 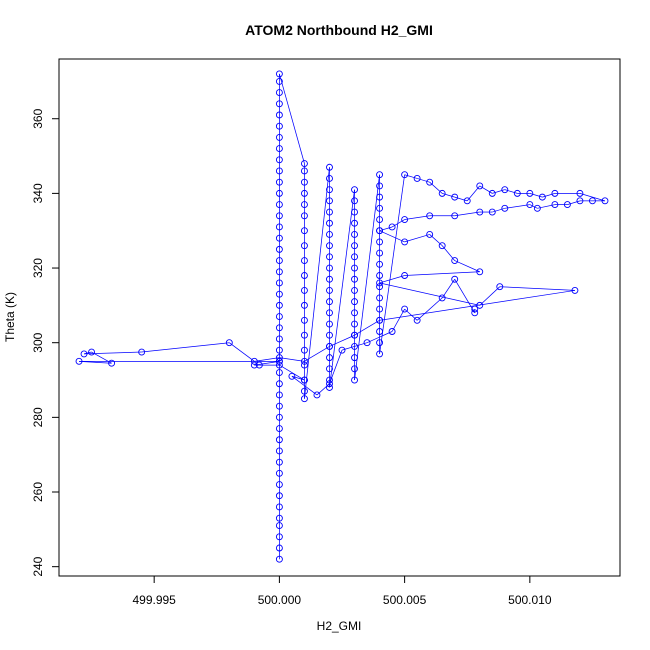 What do you see at coordinates (339, 30) in the screenshot?
I see `chart-title: ATOM2 Northbound H2_GMI` at bounding box center [339, 30].